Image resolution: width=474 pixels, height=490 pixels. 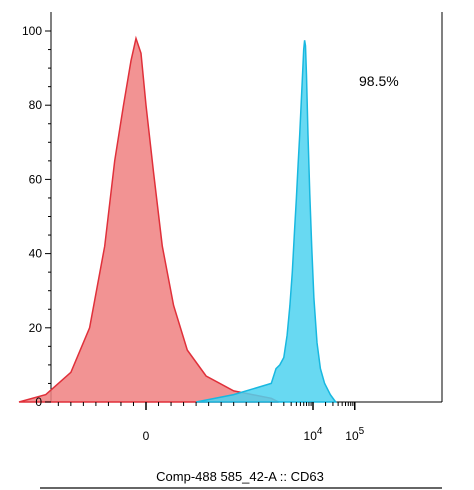 What do you see at coordinates (379, 81) in the screenshot?
I see `gate-percentage: 98.5%` at bounding box center [379, 81].